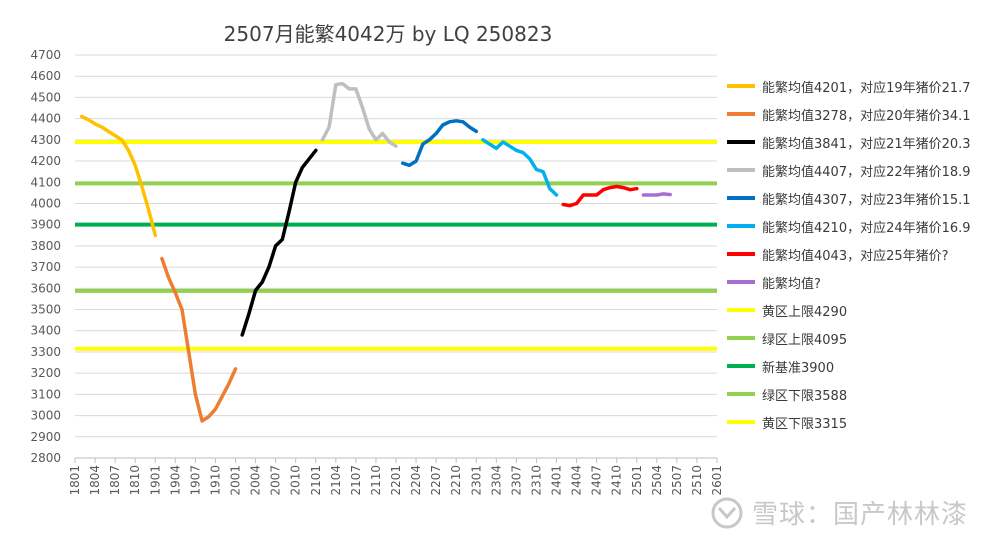 The image size is (994, 543). What do you see at coordinates (376, 480) in the screenshot?
I see `x-tick-label: 2110` at bounding box center [376, 480].